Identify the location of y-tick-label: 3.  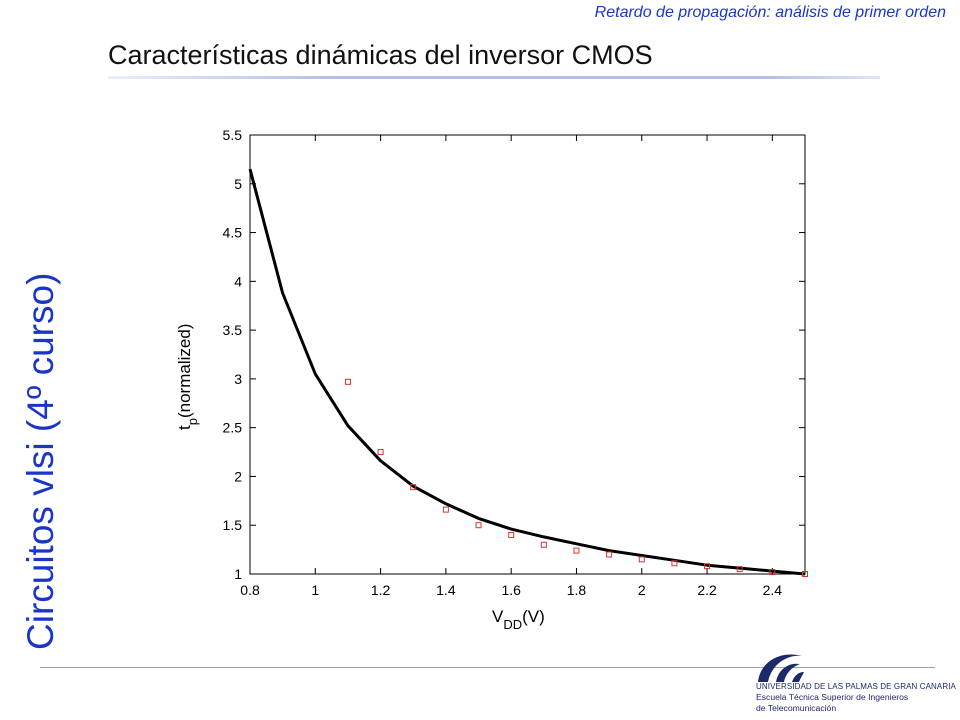
(238, 379).